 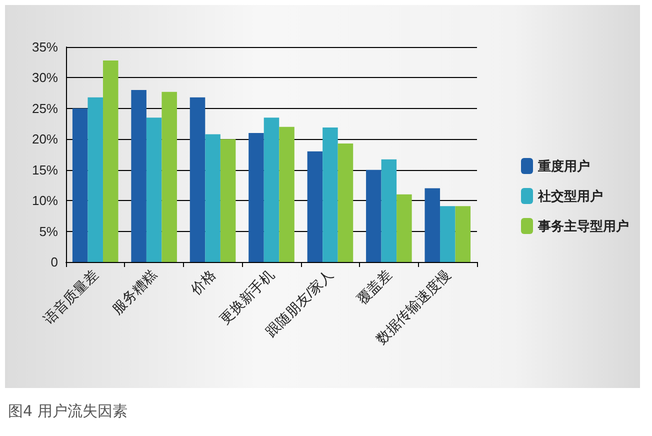 I want to click on x-tick-label: 价格, so click(x=202, y=282).